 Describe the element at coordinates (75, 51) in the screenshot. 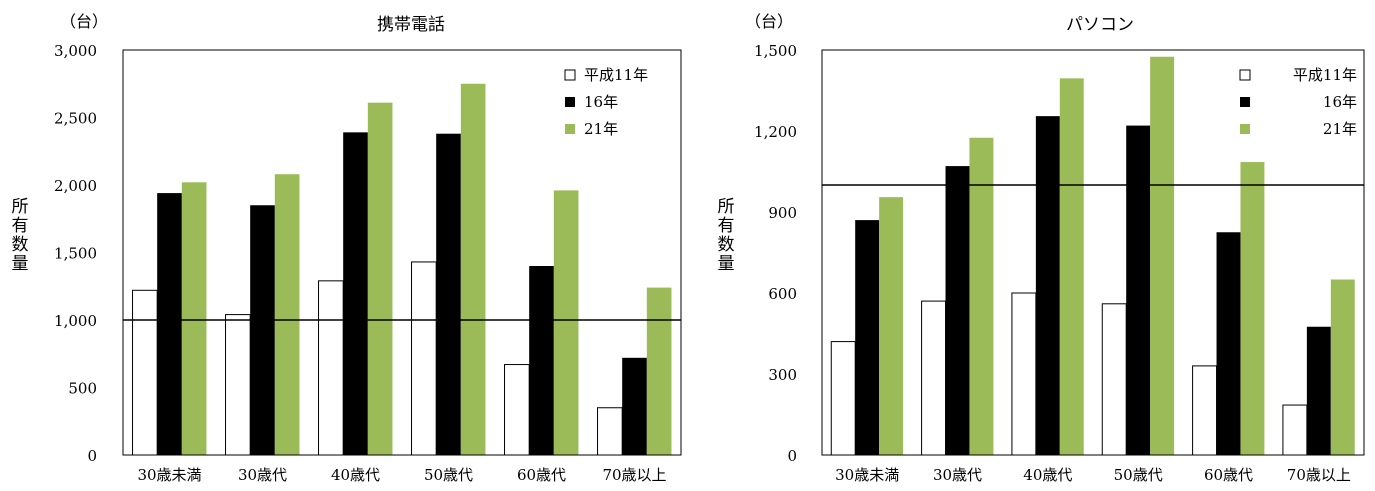

I see `y-tick-label: 3,000` at that location.